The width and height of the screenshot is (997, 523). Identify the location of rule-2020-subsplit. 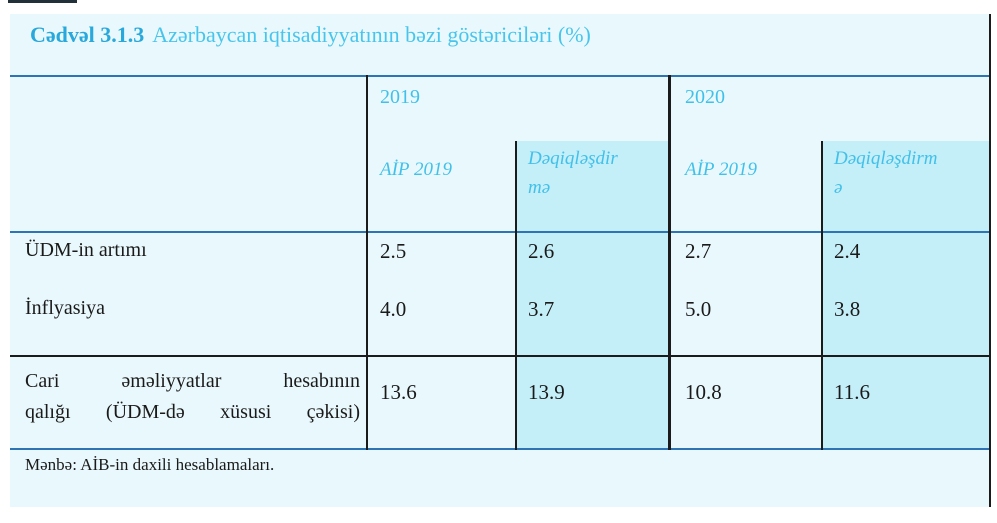
(822, 295).